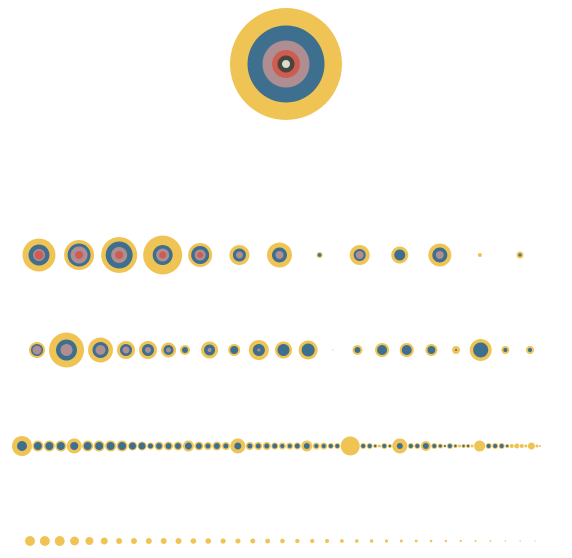 The height and width of the screenshot is (558, 572). What do you see at coordinates (275, 446) in the screenshot?
I see `circle-l4-n25-ring2` at bounding box center [275, 446].